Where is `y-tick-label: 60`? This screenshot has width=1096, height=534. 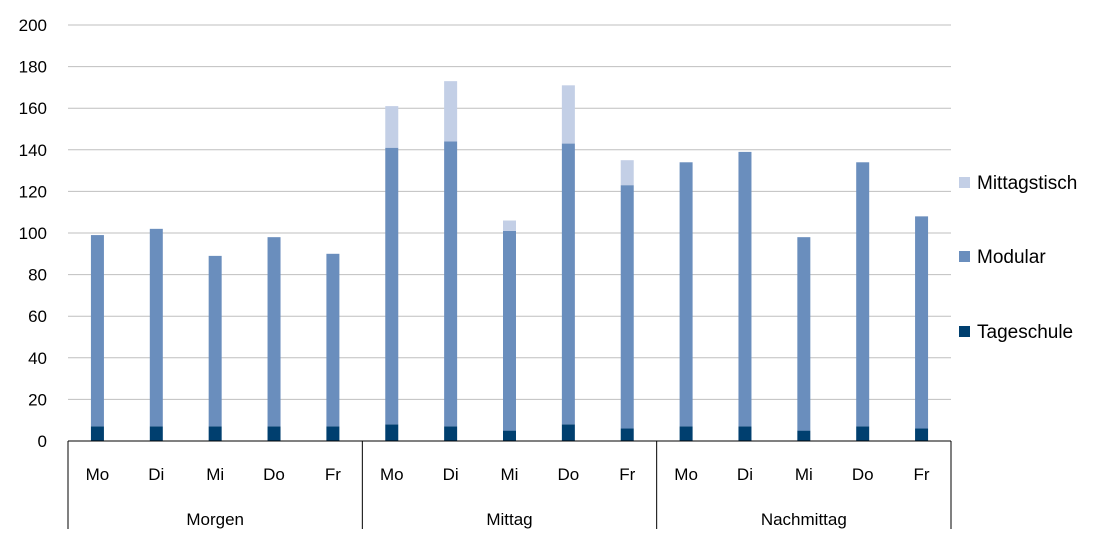 y-tick-label: 60 is located at coordinates (37, 316).